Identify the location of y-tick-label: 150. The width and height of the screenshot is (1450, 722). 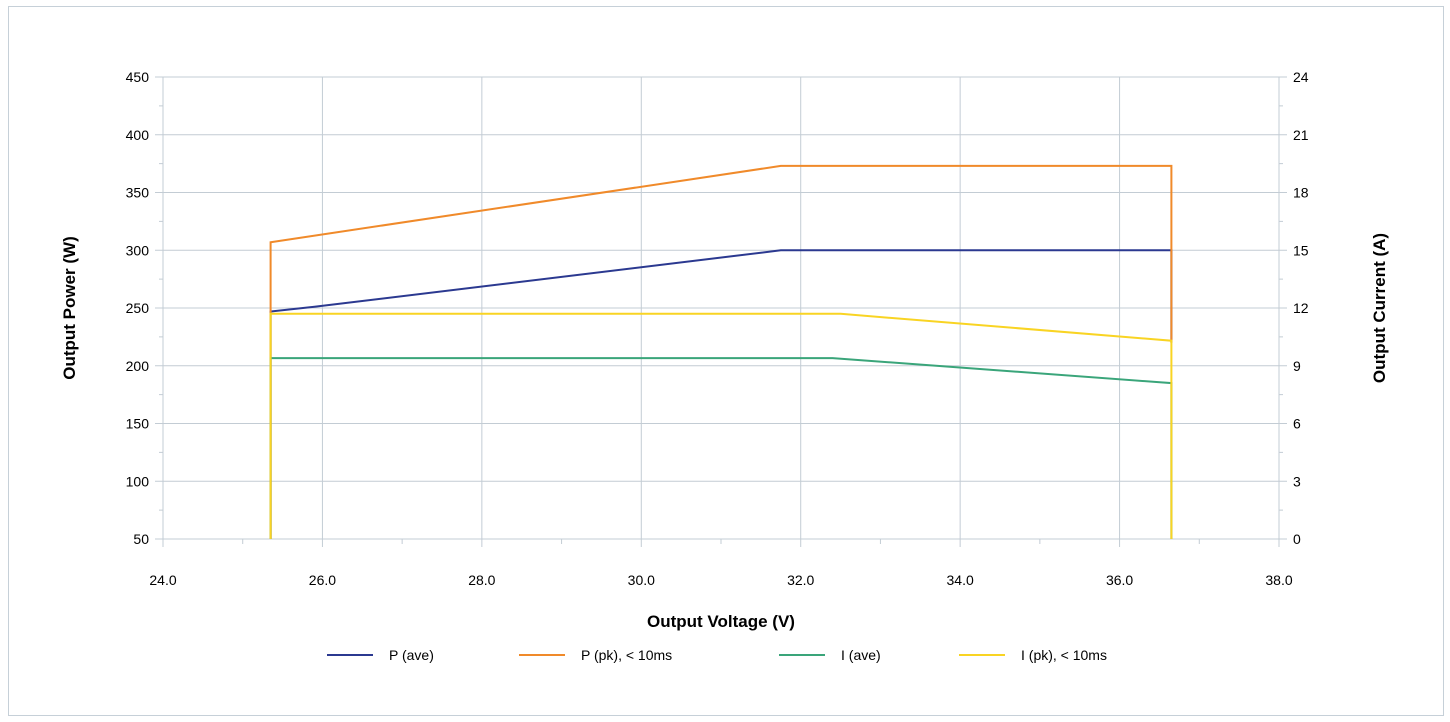
(138, 424).